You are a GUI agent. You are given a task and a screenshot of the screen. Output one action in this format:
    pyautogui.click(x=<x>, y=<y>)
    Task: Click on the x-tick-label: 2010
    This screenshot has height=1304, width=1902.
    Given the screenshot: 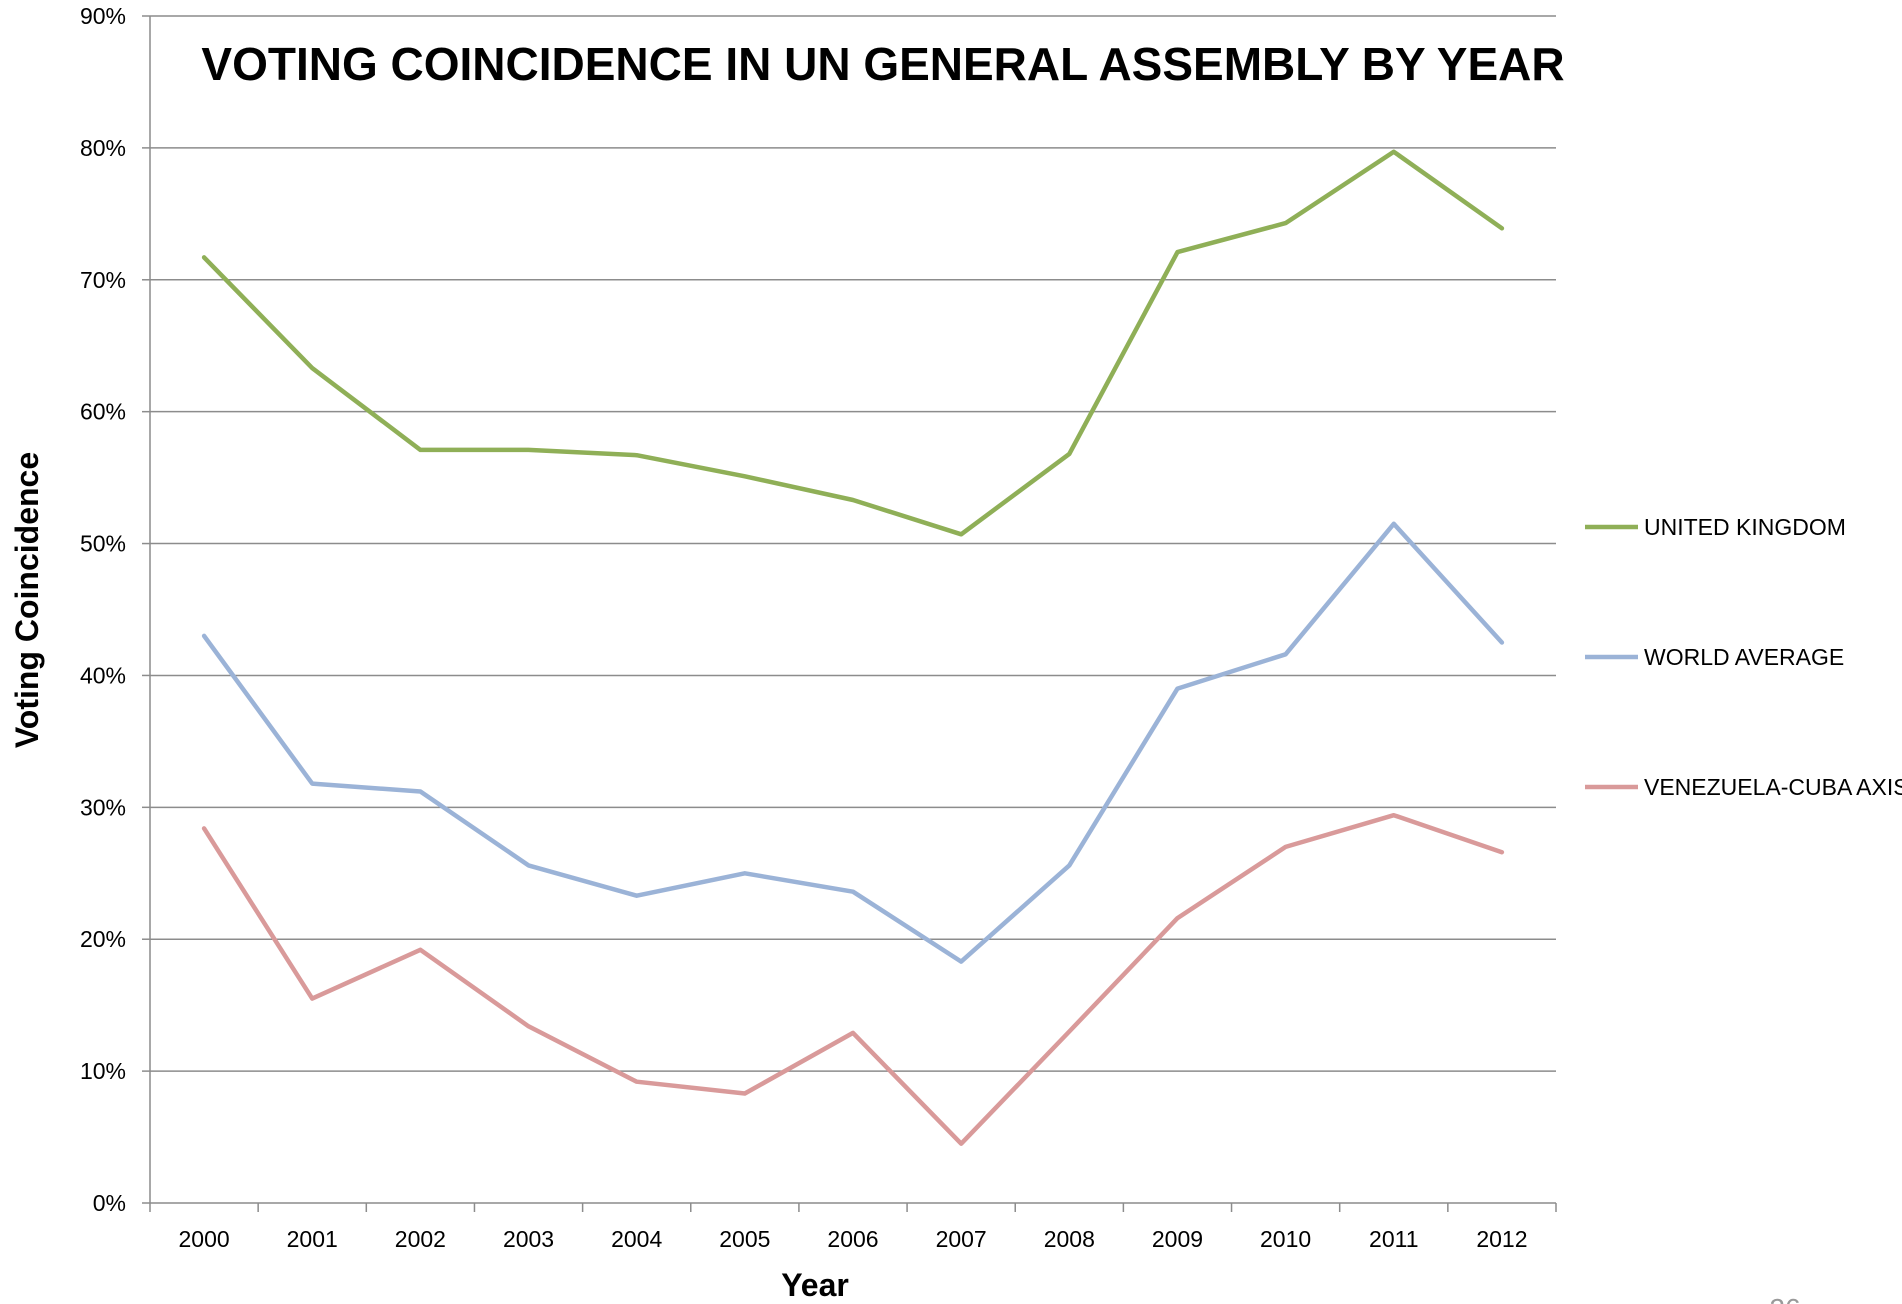 What is the action you would take?
    pyautogui.click(x=1285, y=1239)
    